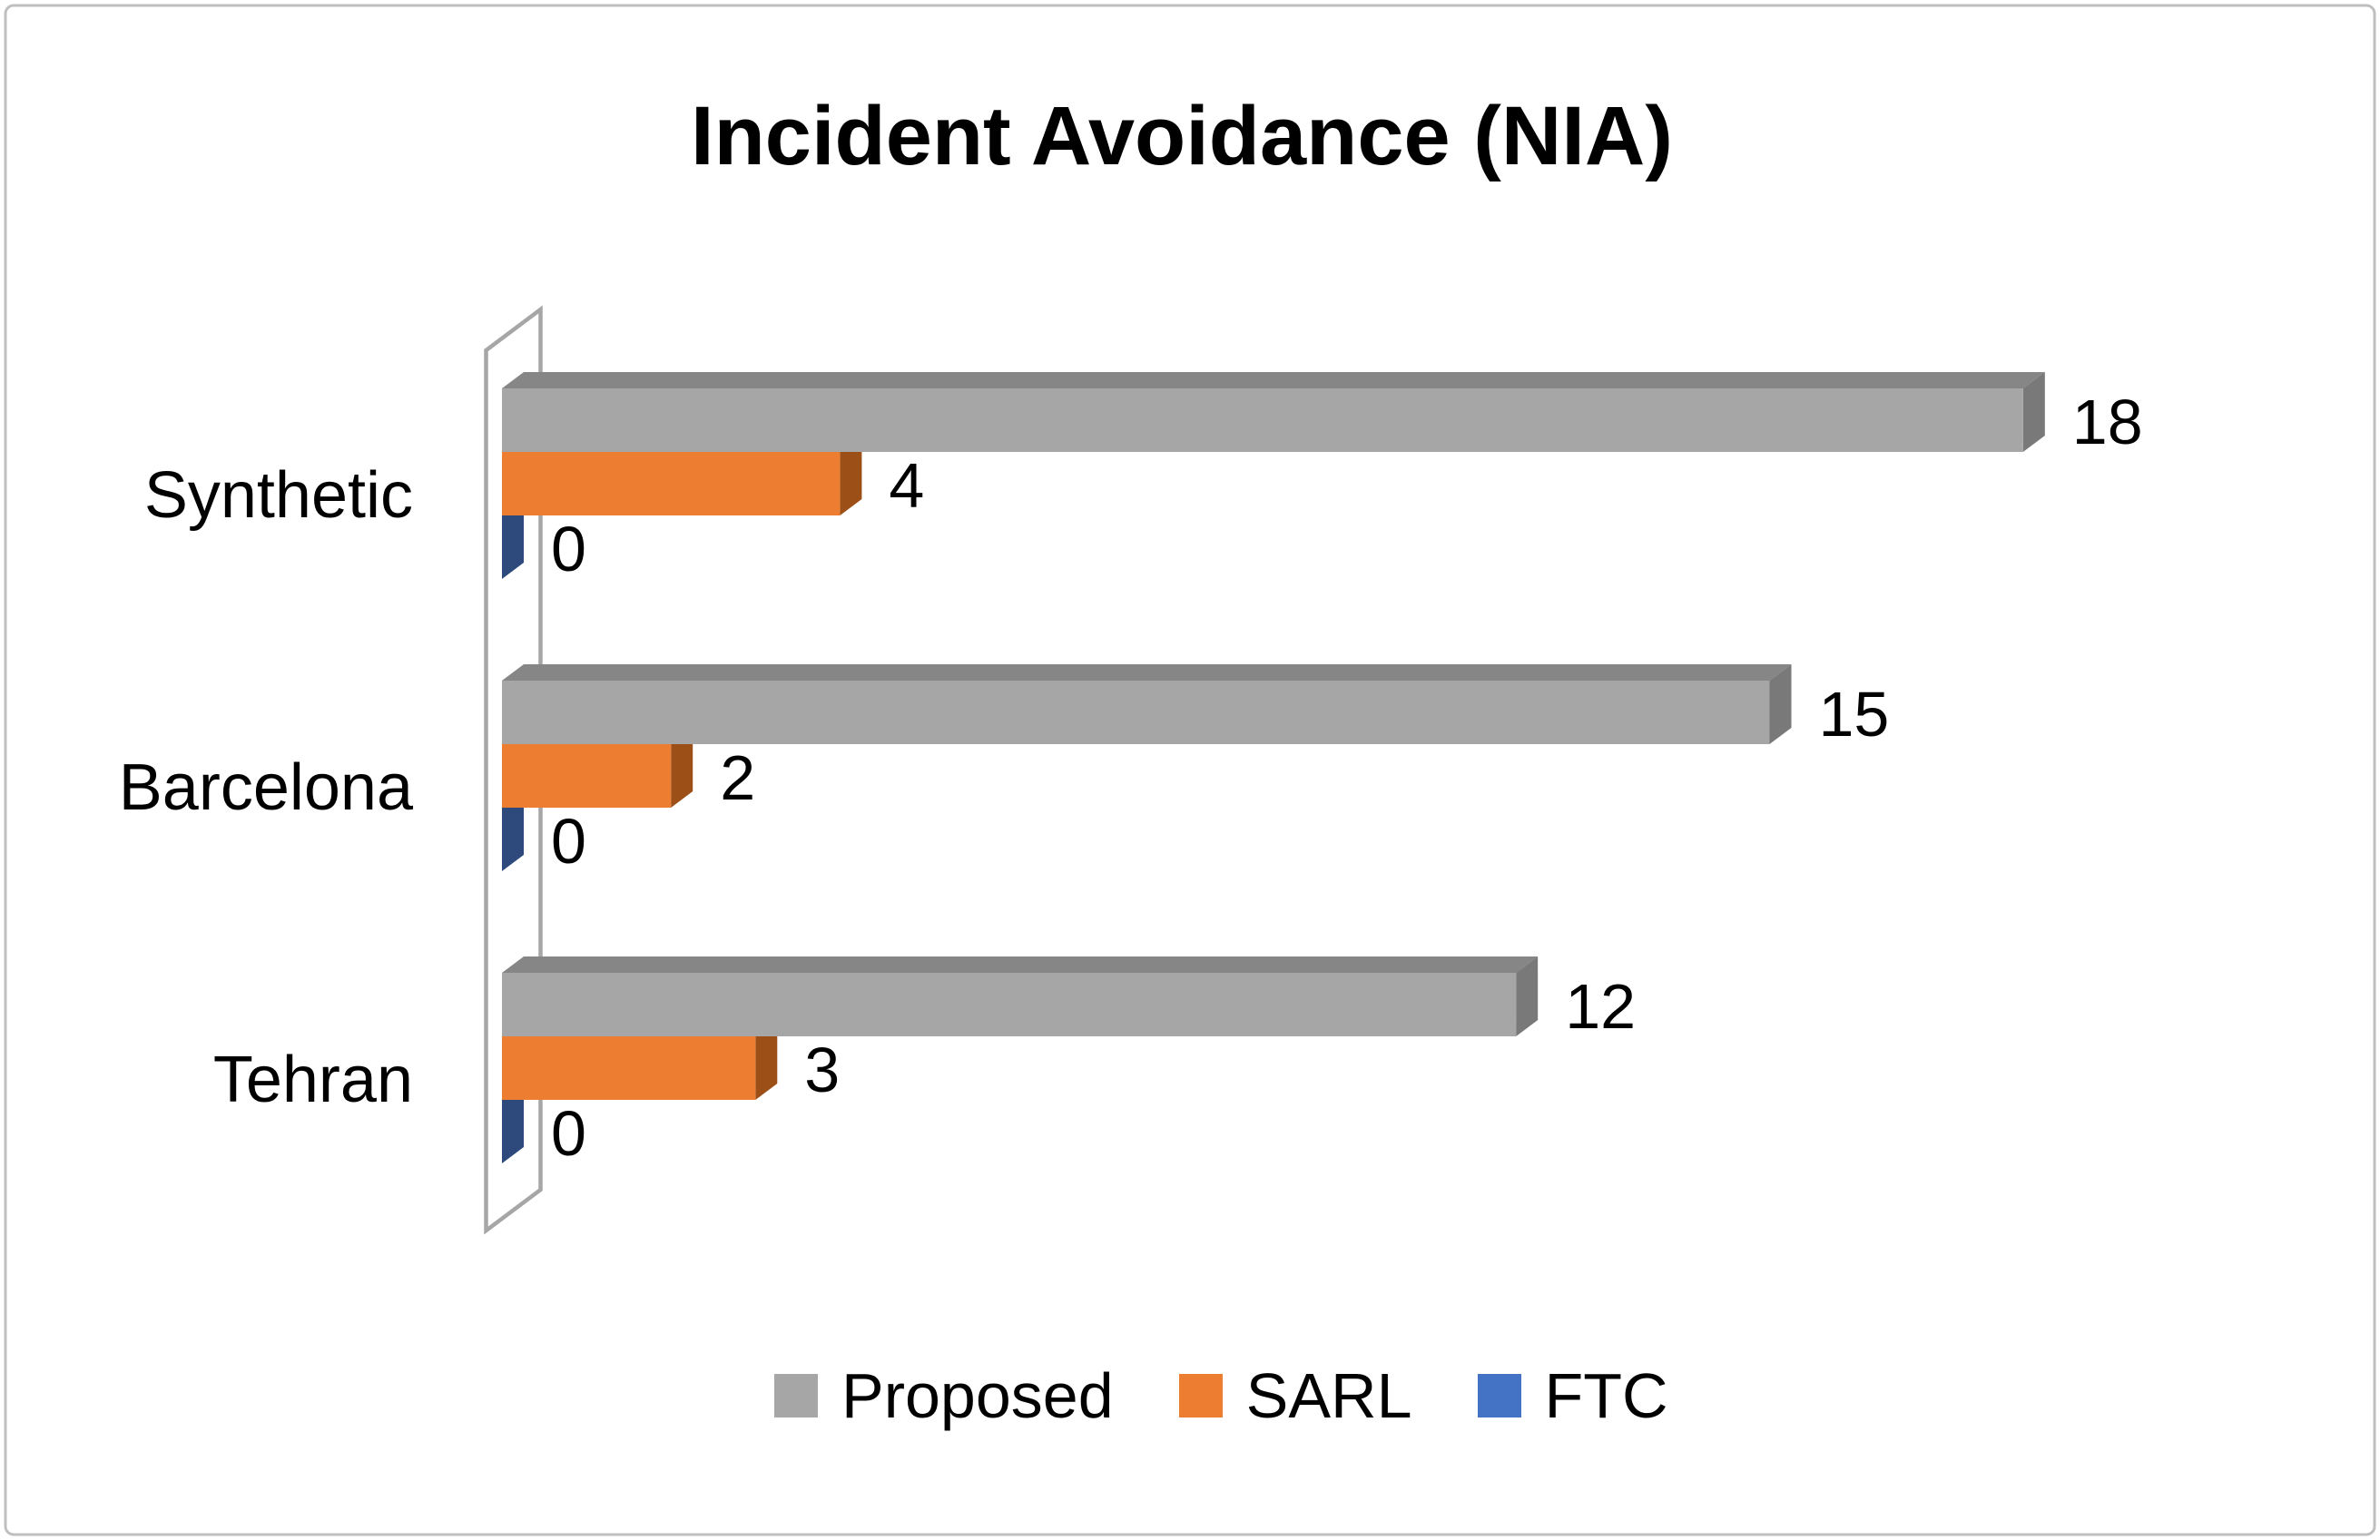  Describe the element at coordinates (1499, 1395) in the screenshot. I see `legend-key-ftc-swatch` at that location.